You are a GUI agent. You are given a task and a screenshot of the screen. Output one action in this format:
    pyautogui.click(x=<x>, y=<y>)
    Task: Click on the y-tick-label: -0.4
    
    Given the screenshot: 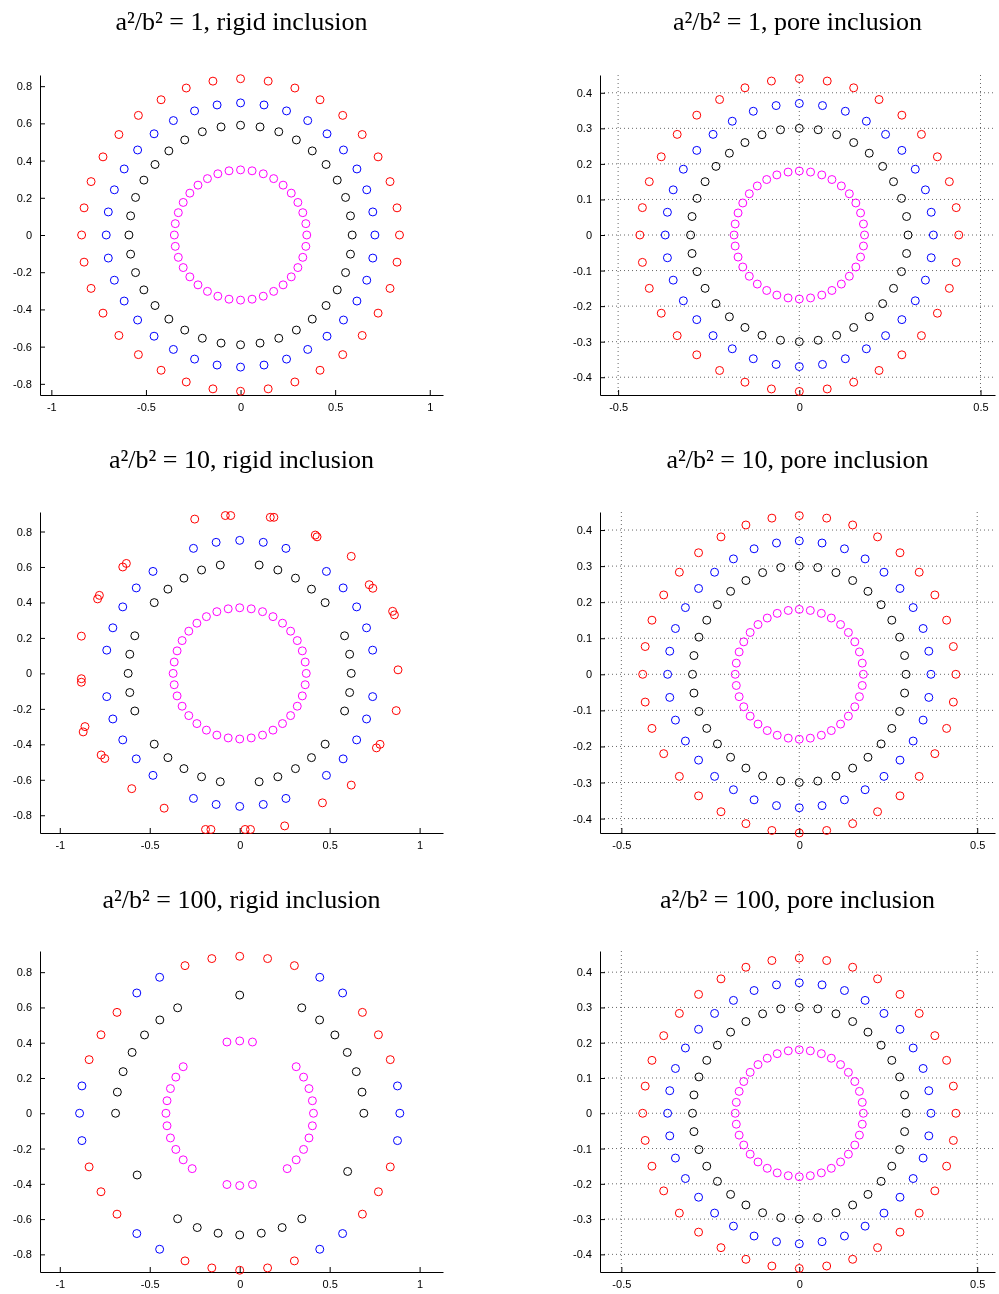 What is the action you would take?
    pyautogui.click(x=582, y=818)
    